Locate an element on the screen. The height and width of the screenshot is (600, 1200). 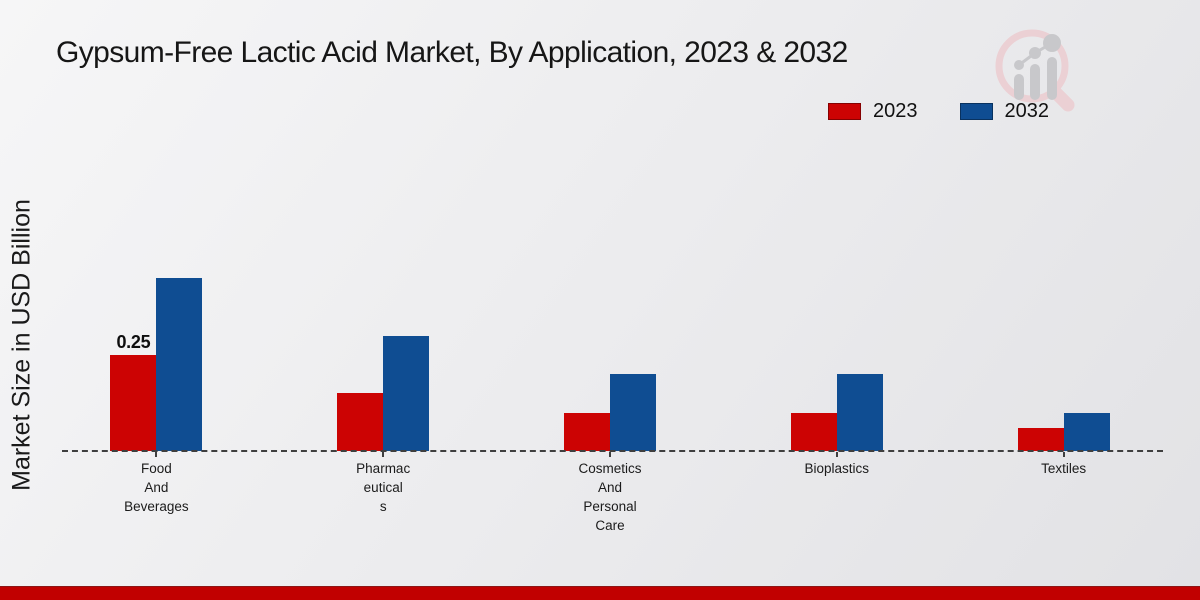
legend-item-2023: 2023 is located at coordinates (873, 111).